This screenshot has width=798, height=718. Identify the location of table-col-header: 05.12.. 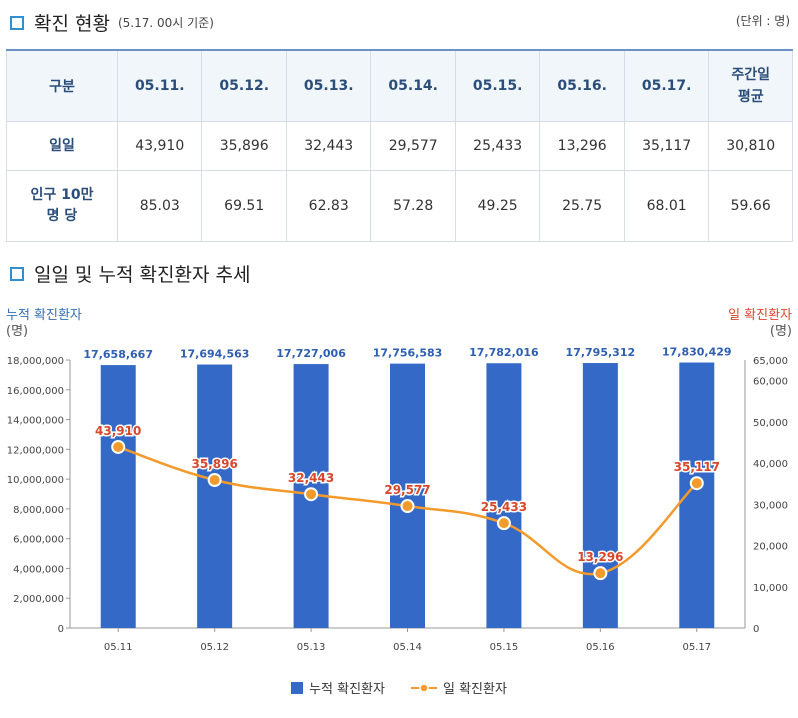
(244, 85).